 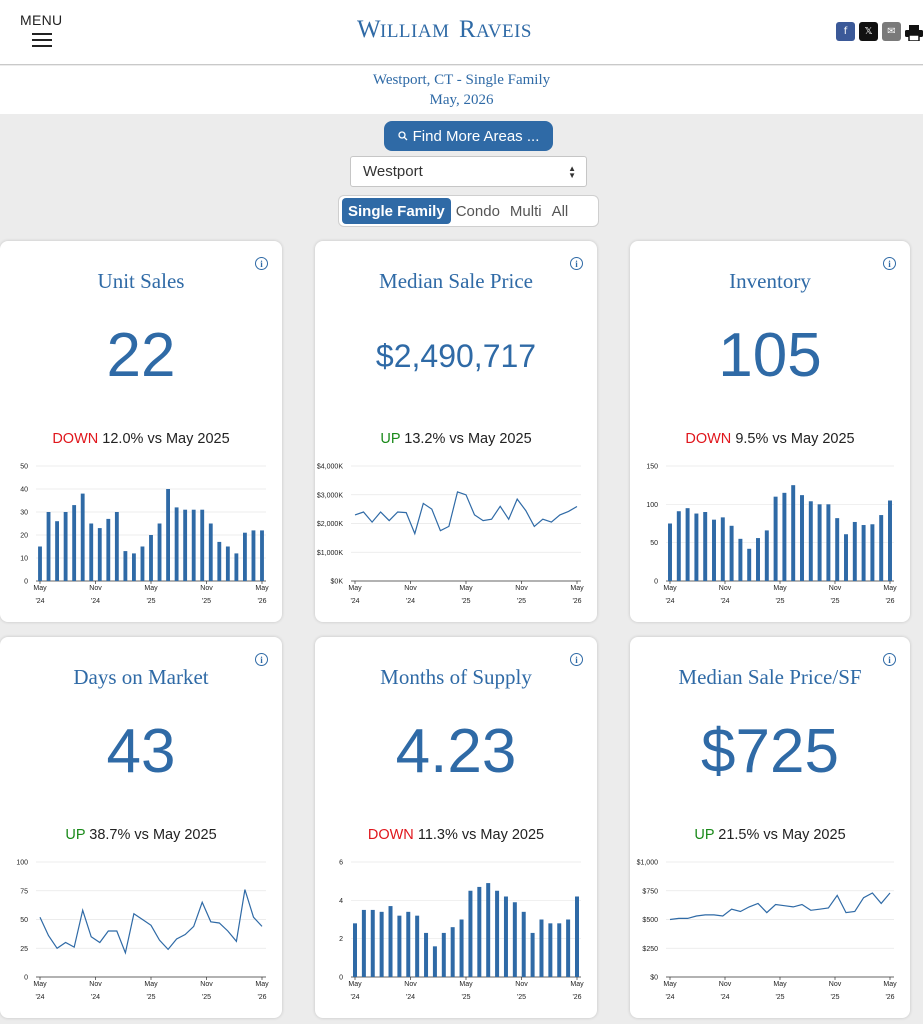 I want to click on y-tick-label: 10, so click(x=24, y=559).